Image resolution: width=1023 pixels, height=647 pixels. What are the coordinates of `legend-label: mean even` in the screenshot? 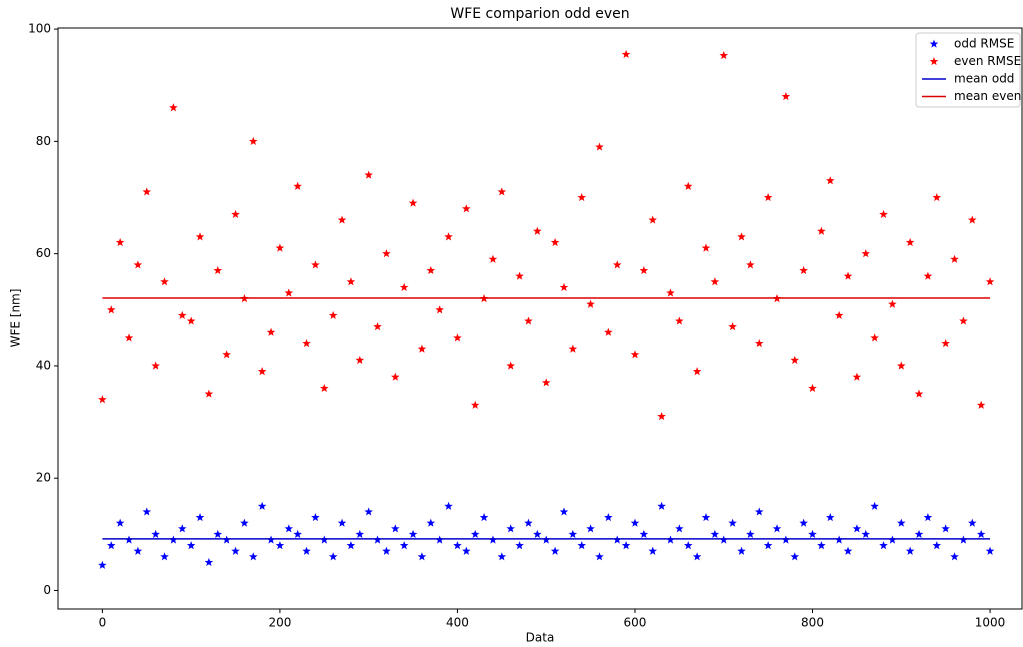 It's located at (987, 96).